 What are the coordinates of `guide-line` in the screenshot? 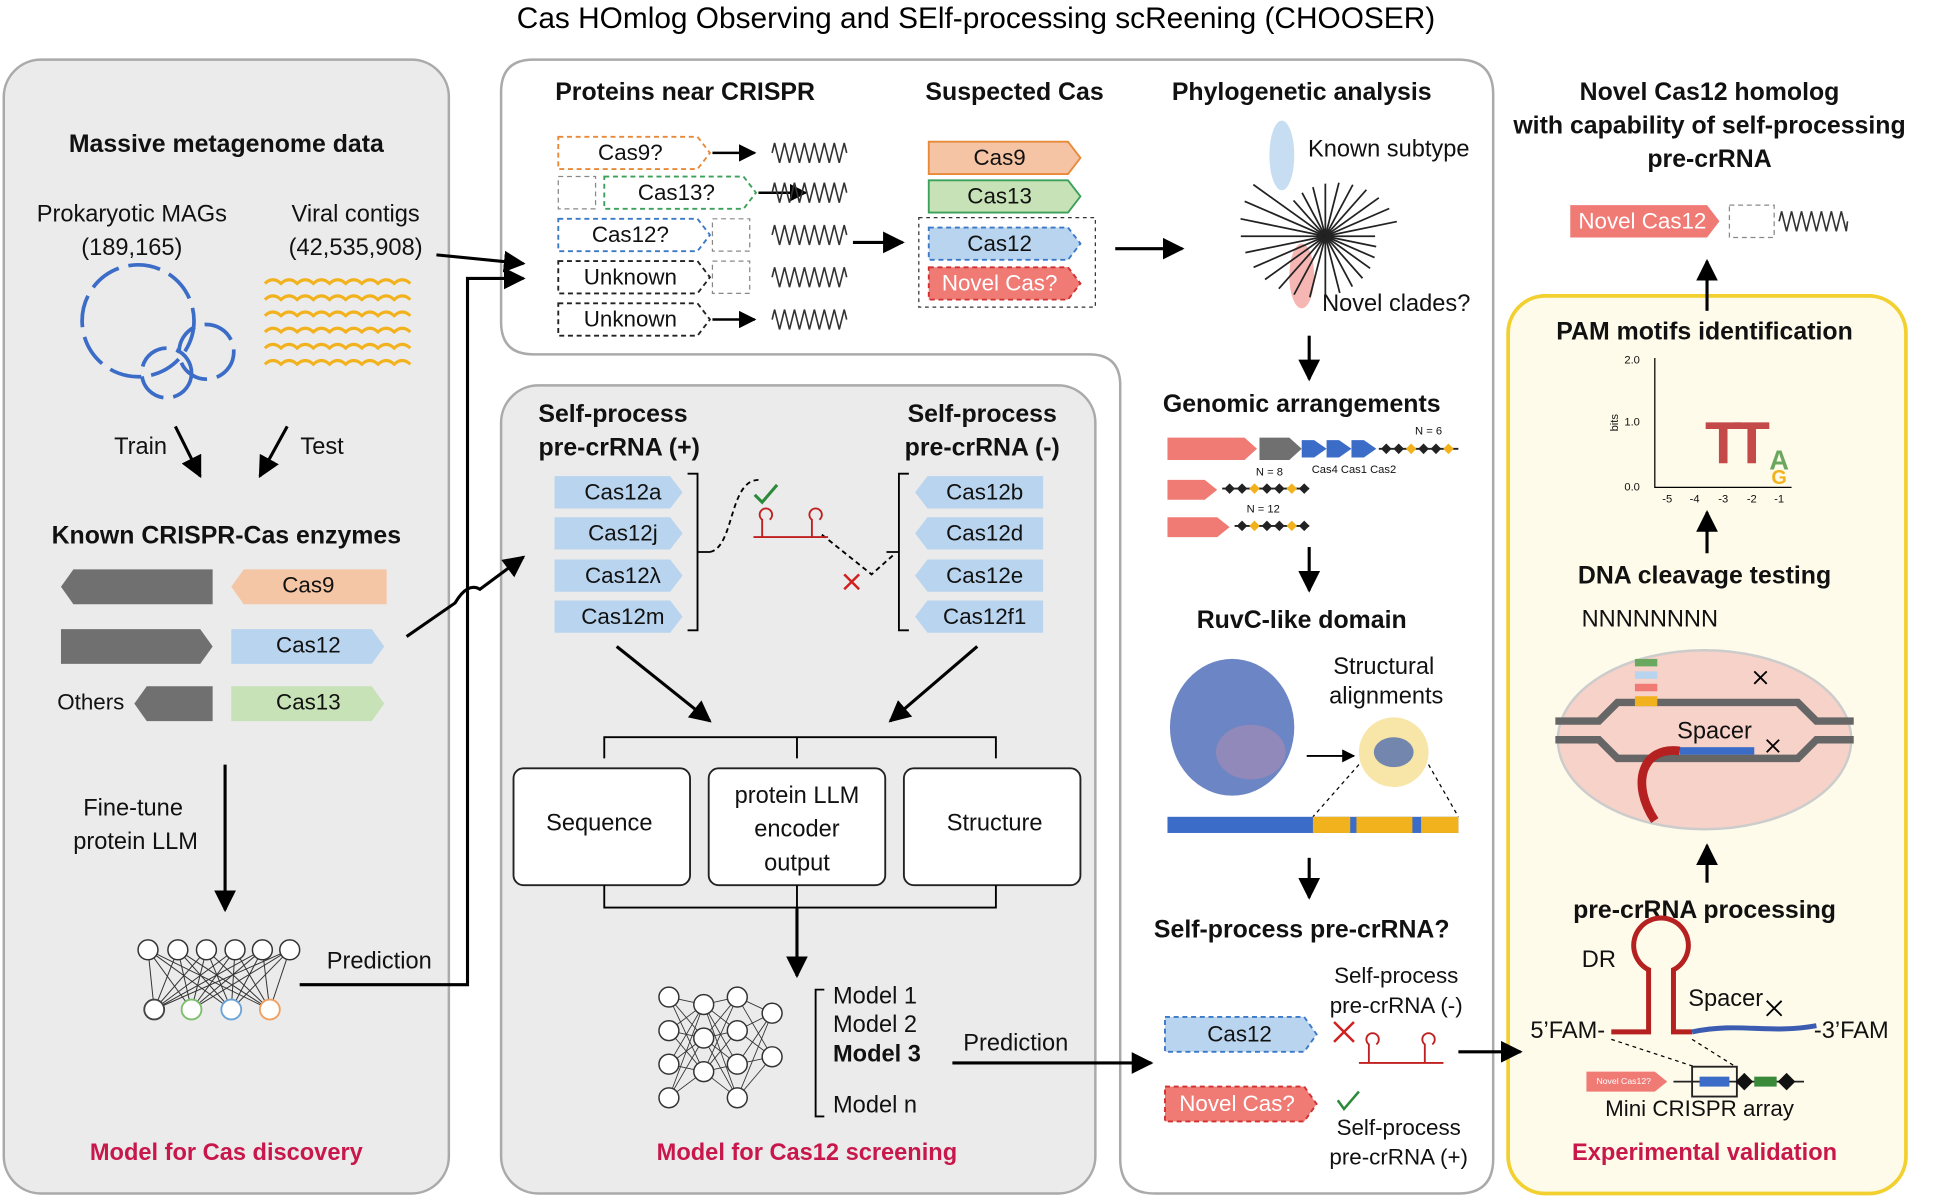 It's located at (1673, 1053).